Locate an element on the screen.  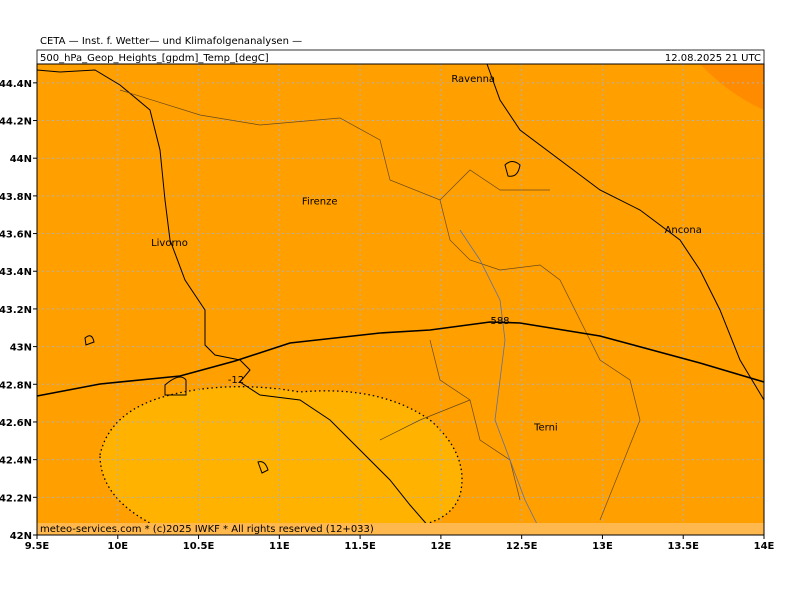
footer-strip is located at coordinates (400, 529).